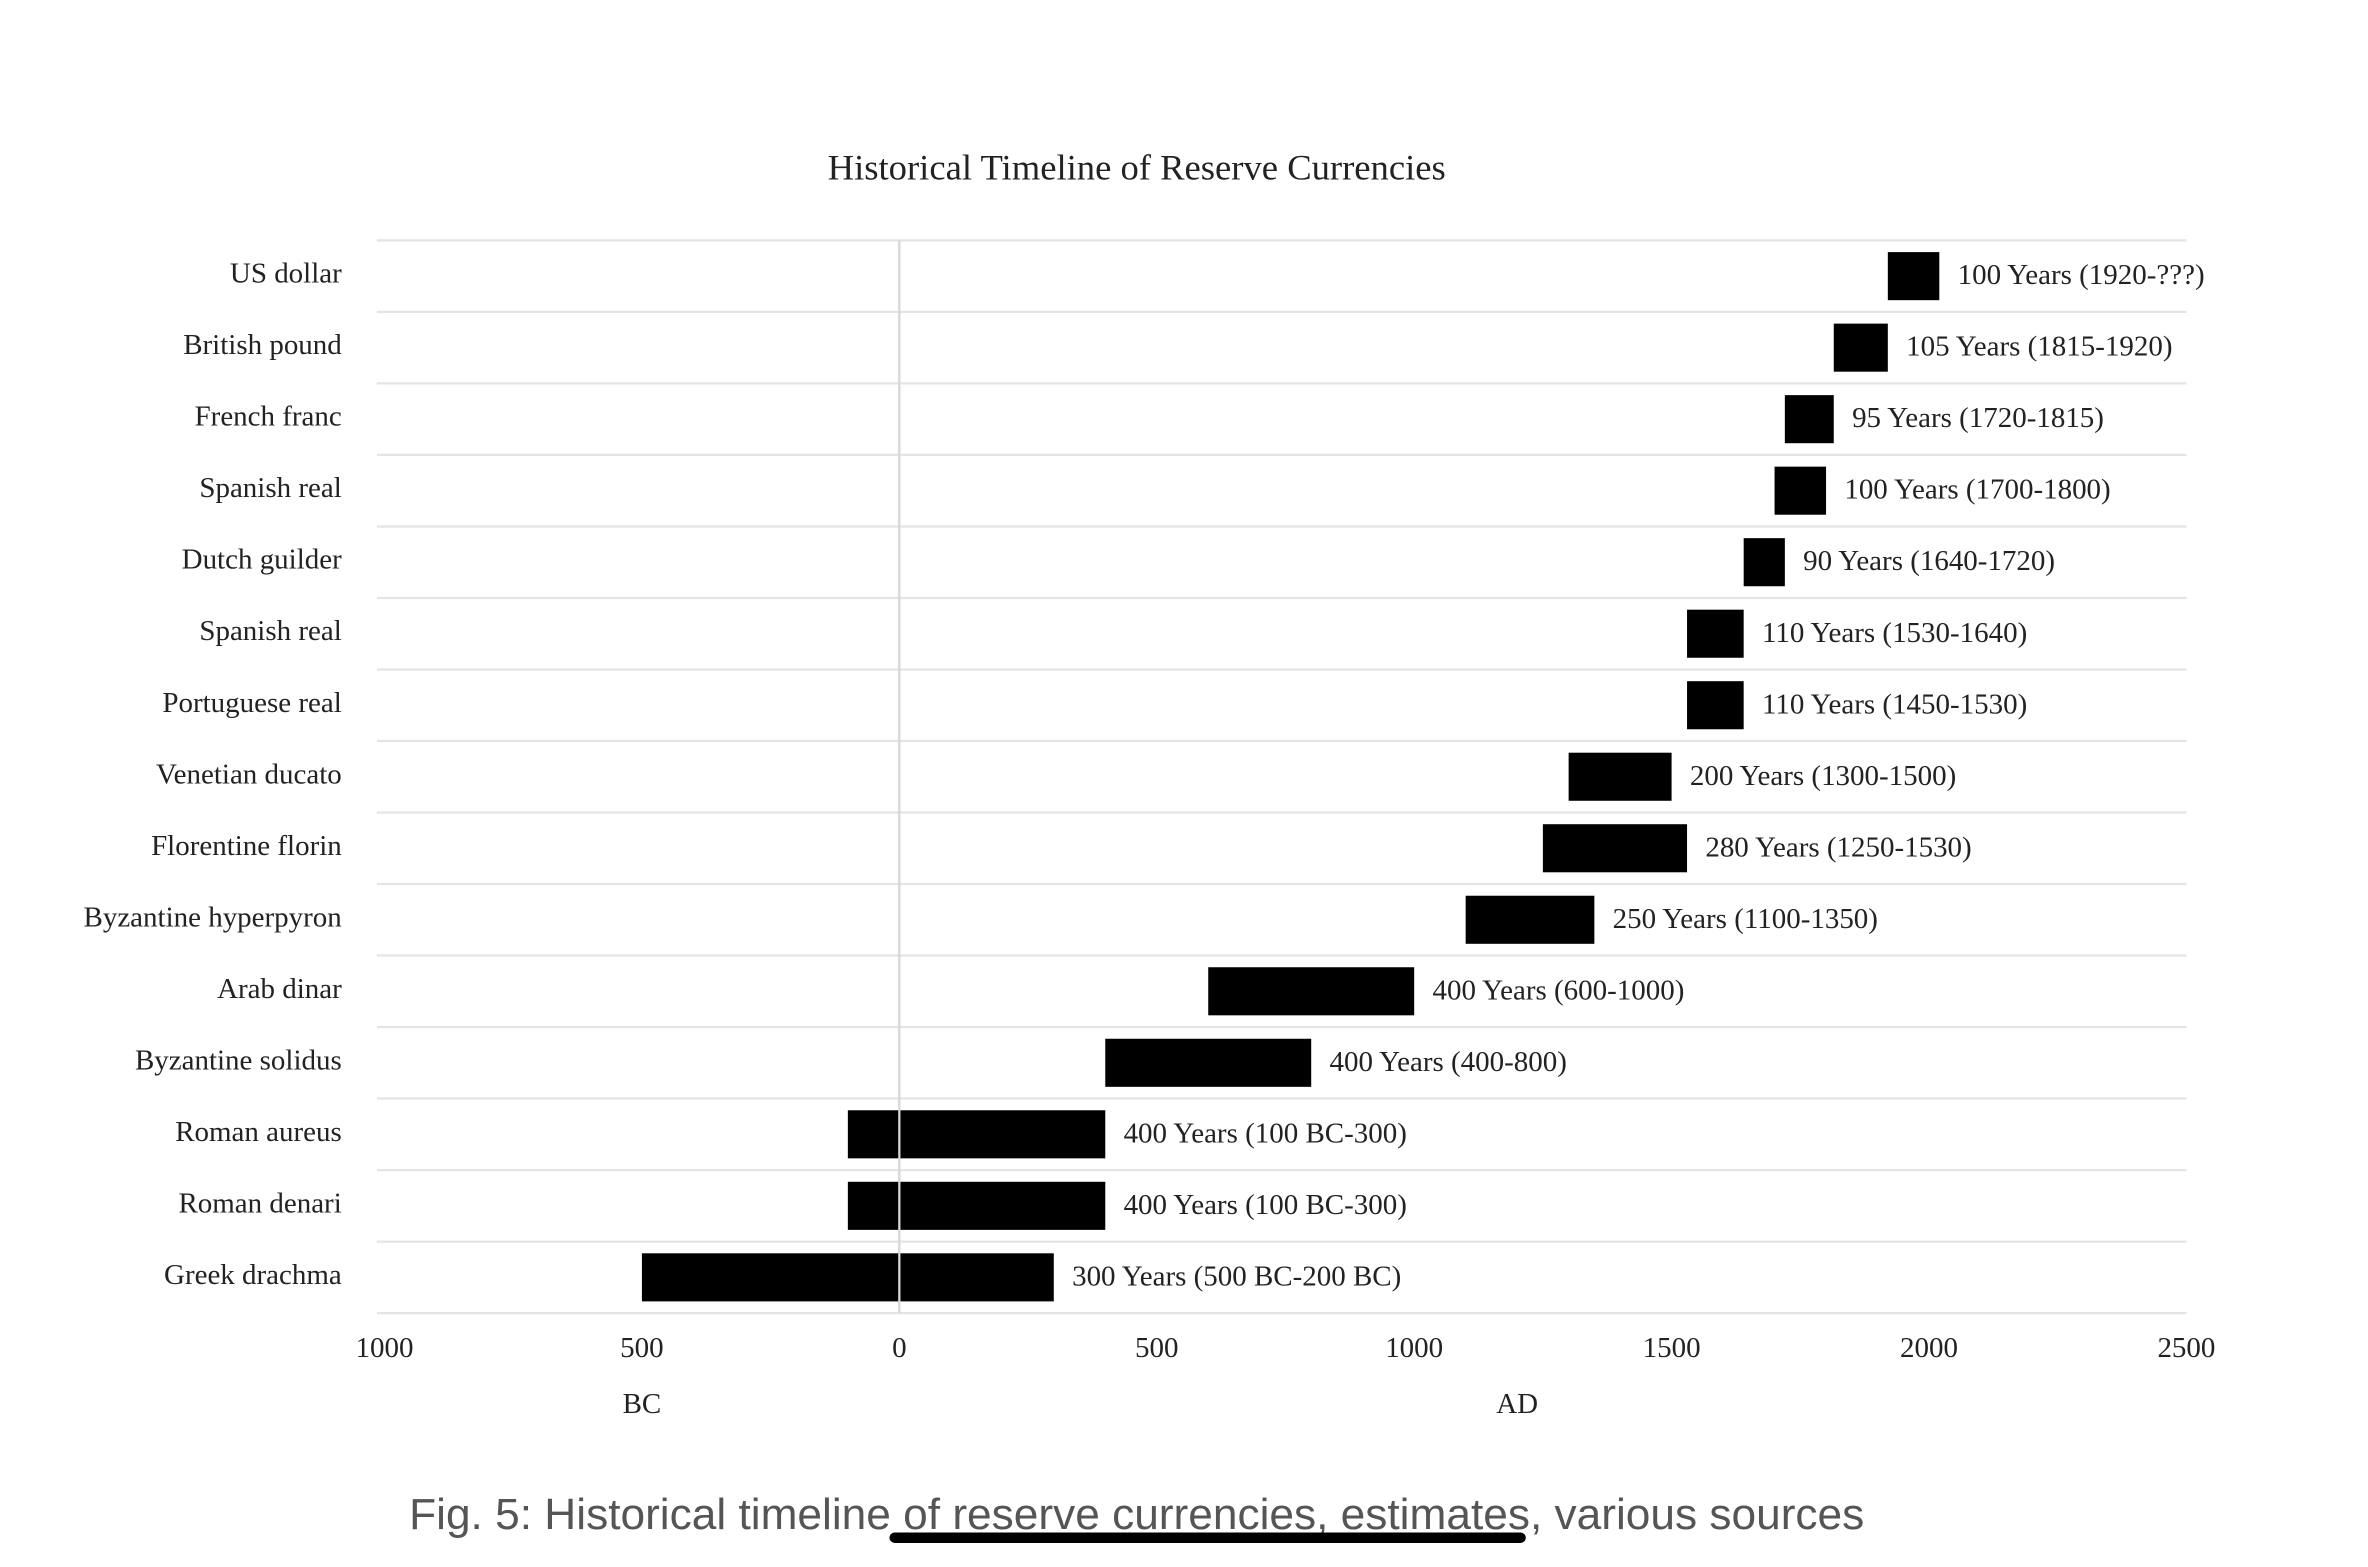  I want to click on x-tick-label: 2000, so click(1929, 1348).